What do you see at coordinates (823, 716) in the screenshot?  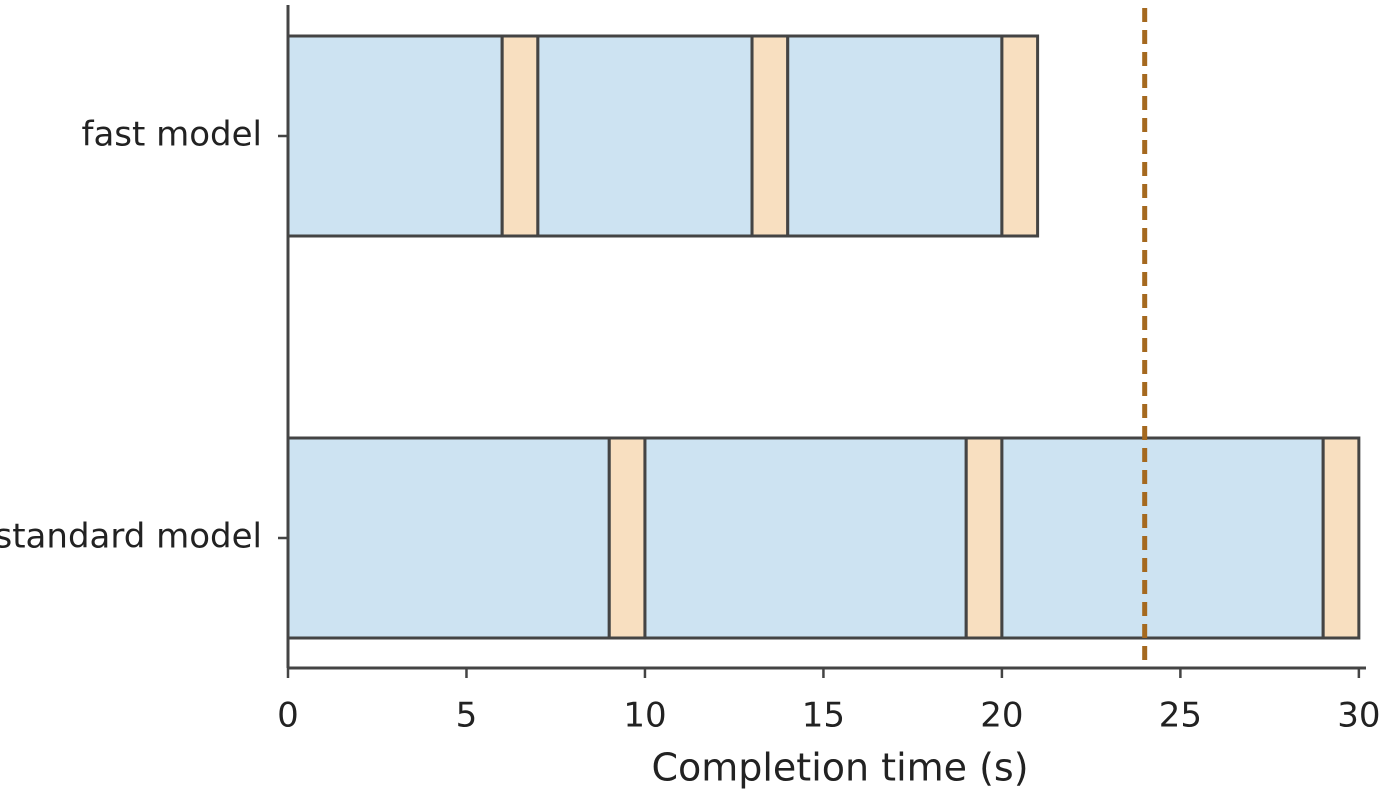 I see `x-tick-label: 15` at bounding box center [823, 716].